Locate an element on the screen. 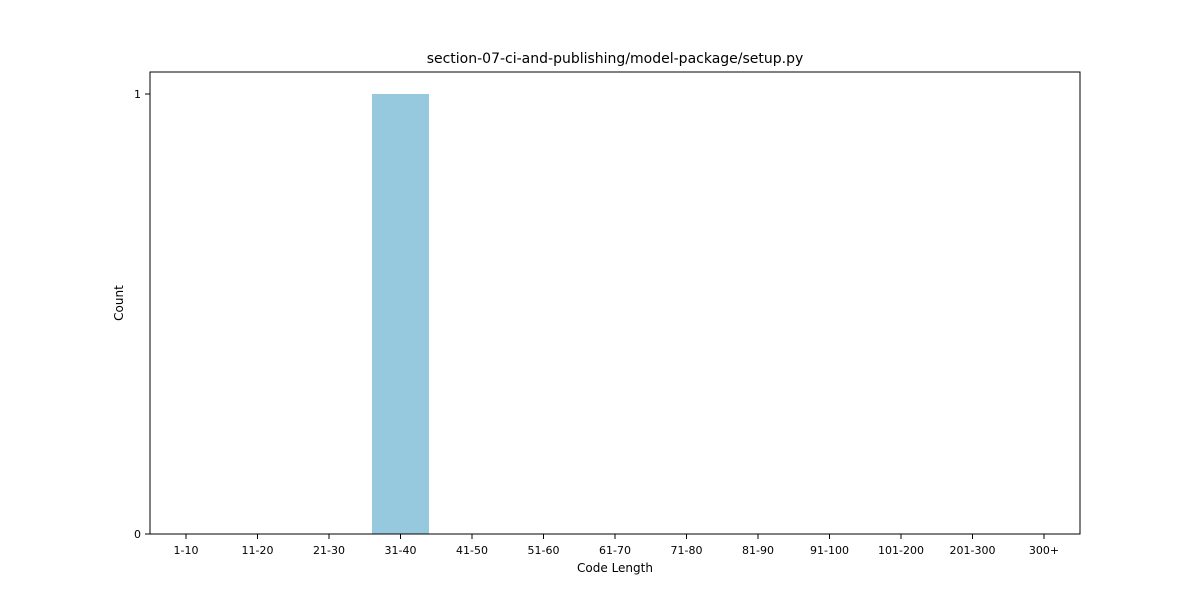 Image resolution: width=1200 pixels, height=600 pixels. bars-group is located at coordinates (400, 314).